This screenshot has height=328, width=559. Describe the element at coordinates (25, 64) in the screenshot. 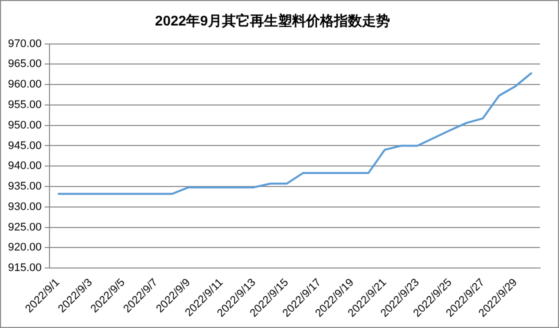

I see `y-tick-label: 965.00` at that location.